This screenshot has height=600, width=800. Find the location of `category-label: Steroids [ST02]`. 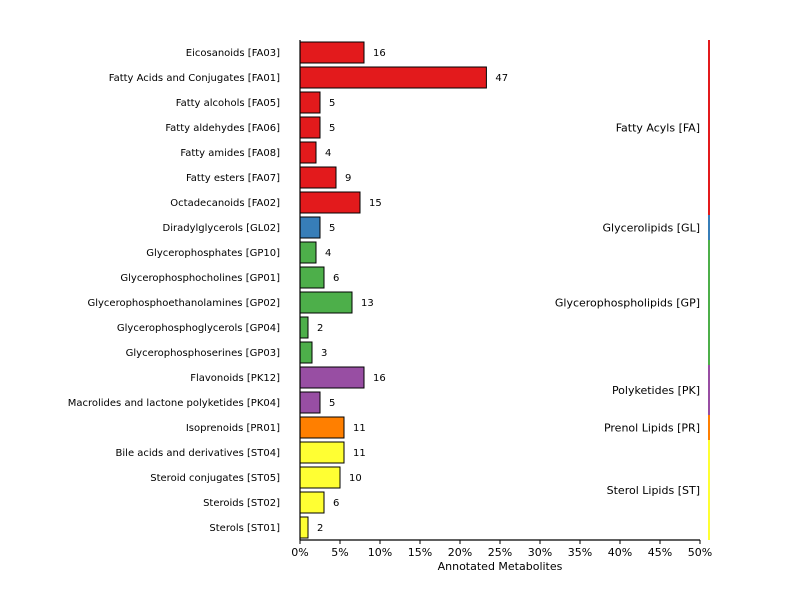

category-label: Steroids [ST02] is located at coordinates (241, 503).